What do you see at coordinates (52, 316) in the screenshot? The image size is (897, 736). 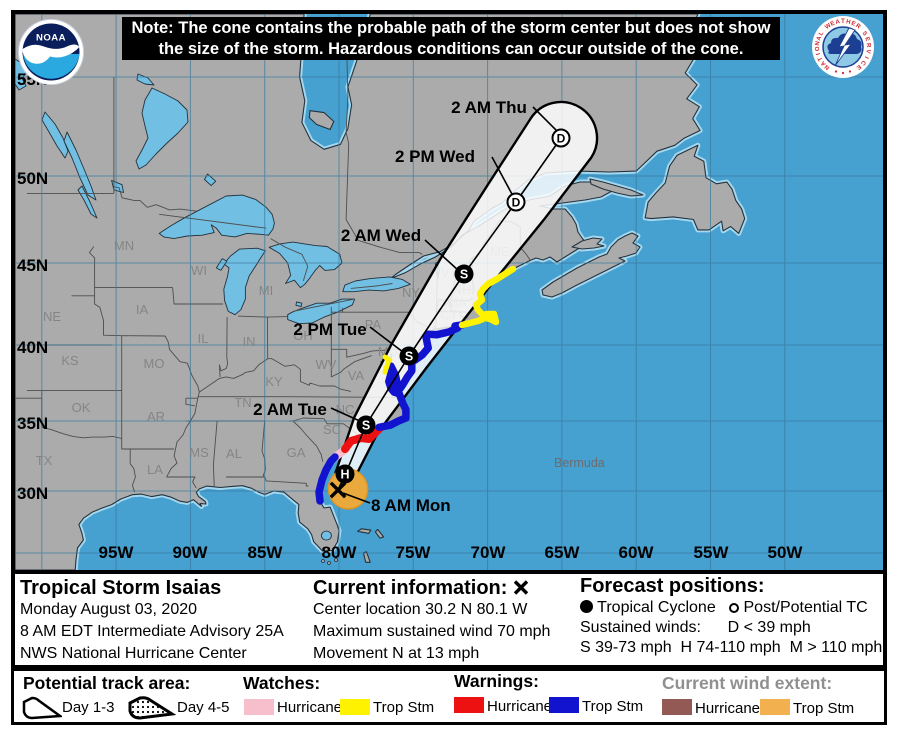 I see `svg-text: NE` at bounding box center [52, 316].